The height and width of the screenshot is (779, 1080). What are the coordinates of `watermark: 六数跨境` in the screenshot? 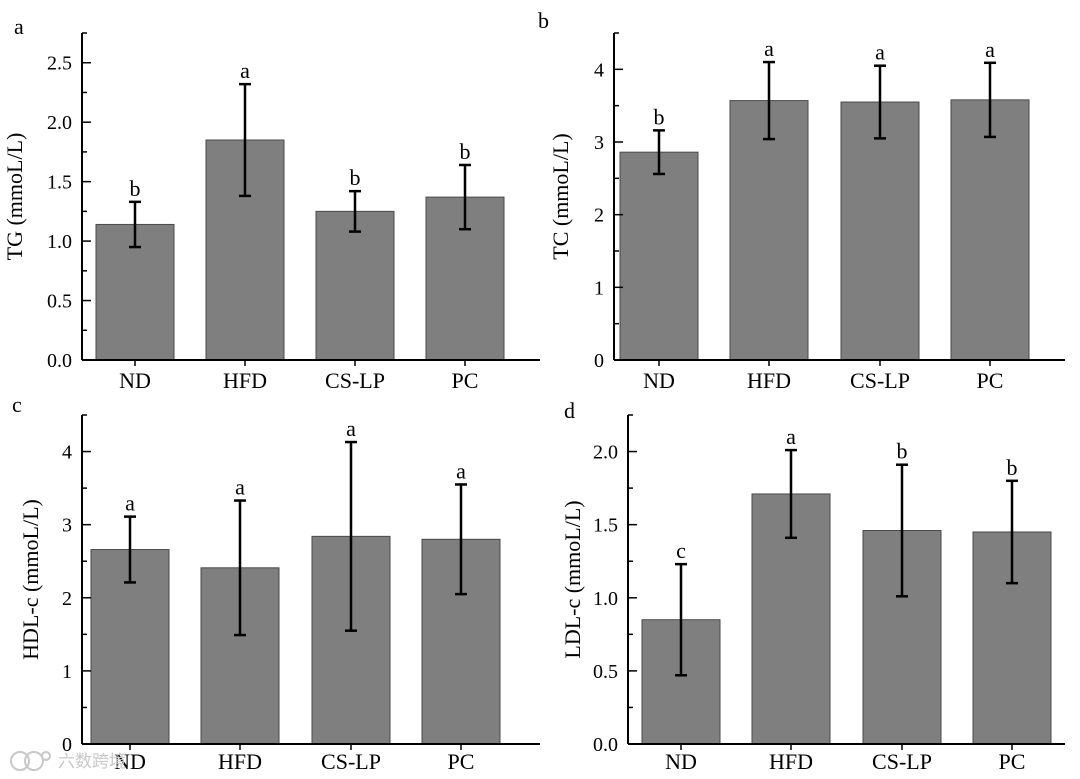 It's located at (73, 761).